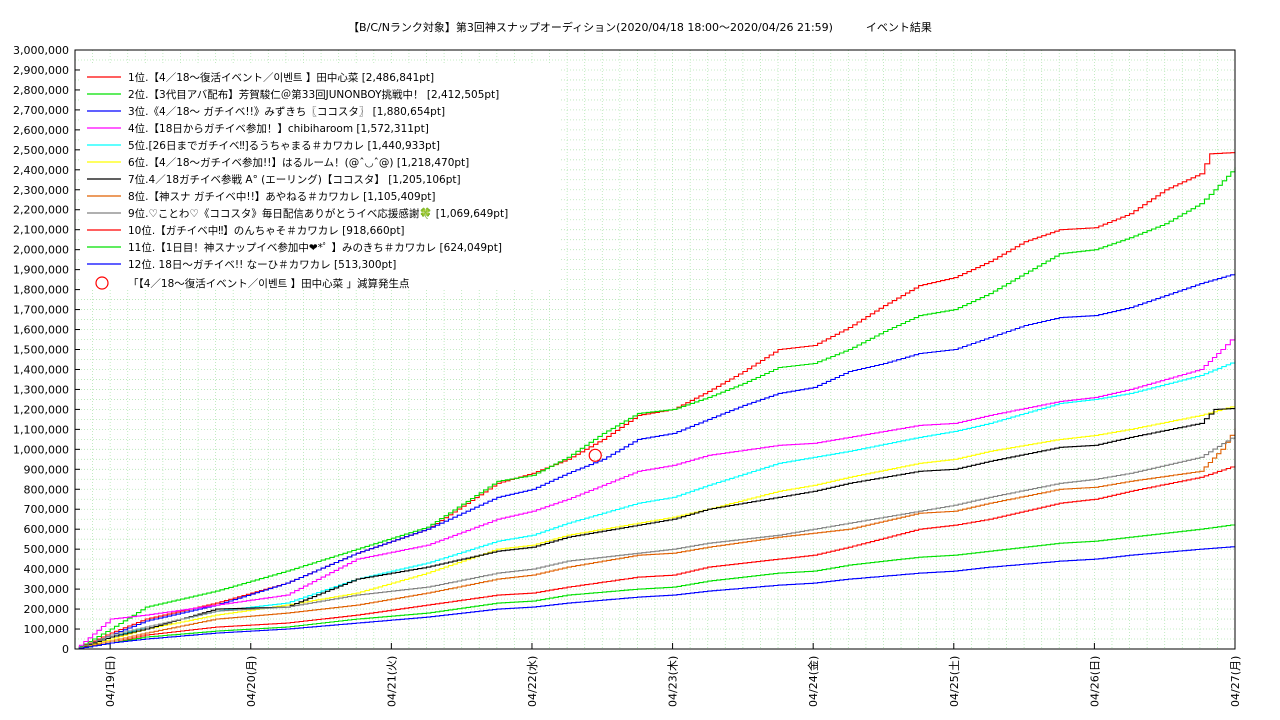 This screenshot has height=720, width=1280. Describe the element at coordinates (47, 489) in the screenshot. I see `y-tick-label: 800,000` at that location.